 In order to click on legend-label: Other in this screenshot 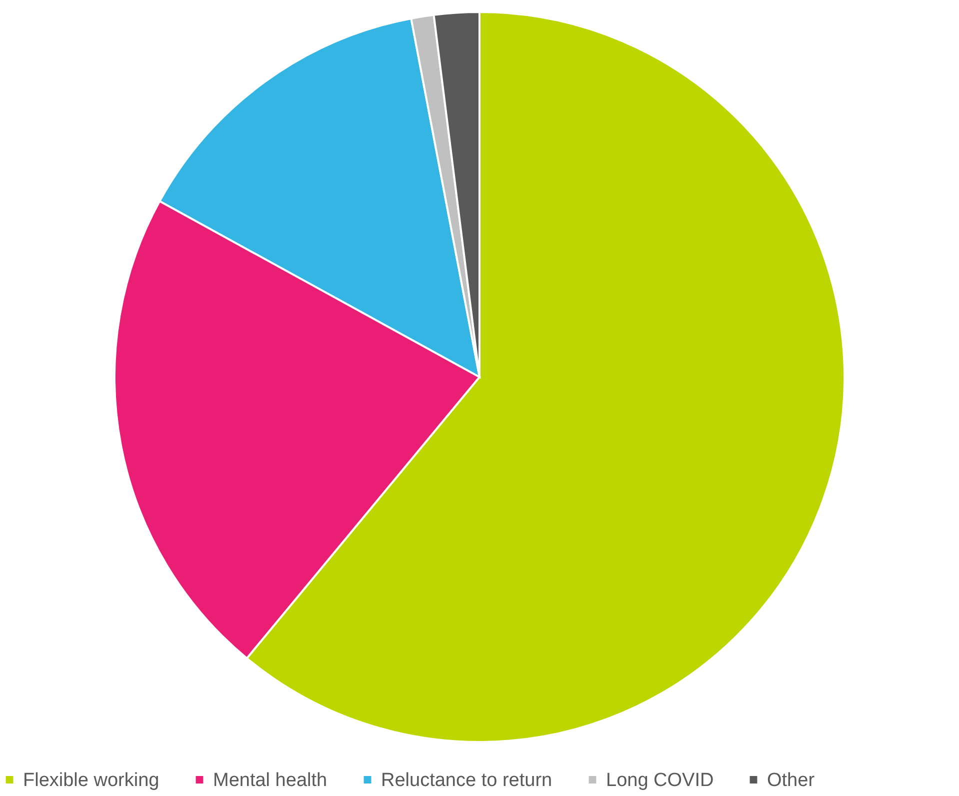, I will do `click(791, 780)`.